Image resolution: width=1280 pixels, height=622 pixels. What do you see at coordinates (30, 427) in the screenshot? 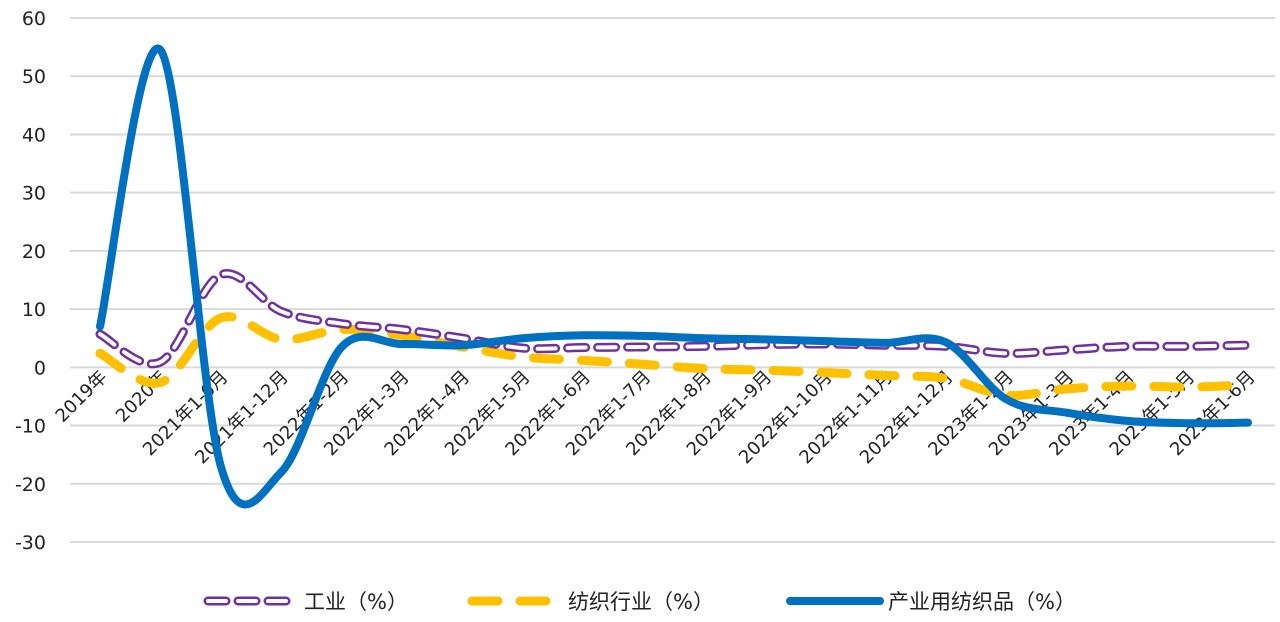
I see `y-tick-label: -10` at bounding box center [30, 427].